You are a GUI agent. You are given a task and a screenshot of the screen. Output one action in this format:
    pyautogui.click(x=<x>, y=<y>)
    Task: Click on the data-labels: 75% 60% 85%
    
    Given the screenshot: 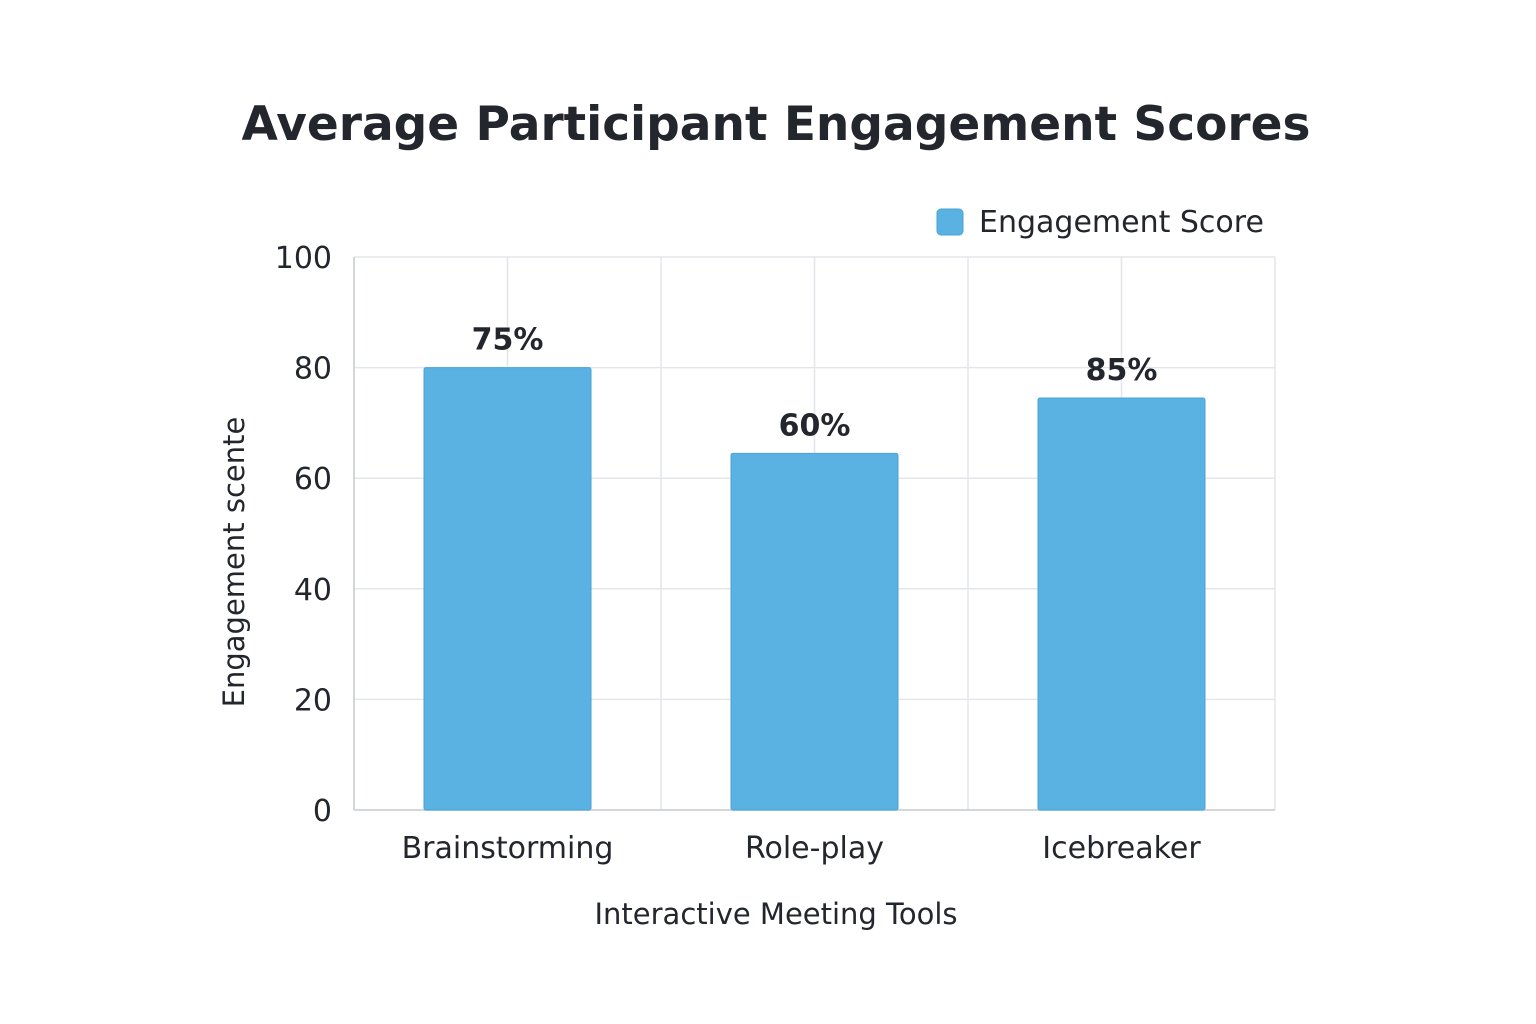 What is the action you would take?
    pyautogui.click(x=815, y=383)
    